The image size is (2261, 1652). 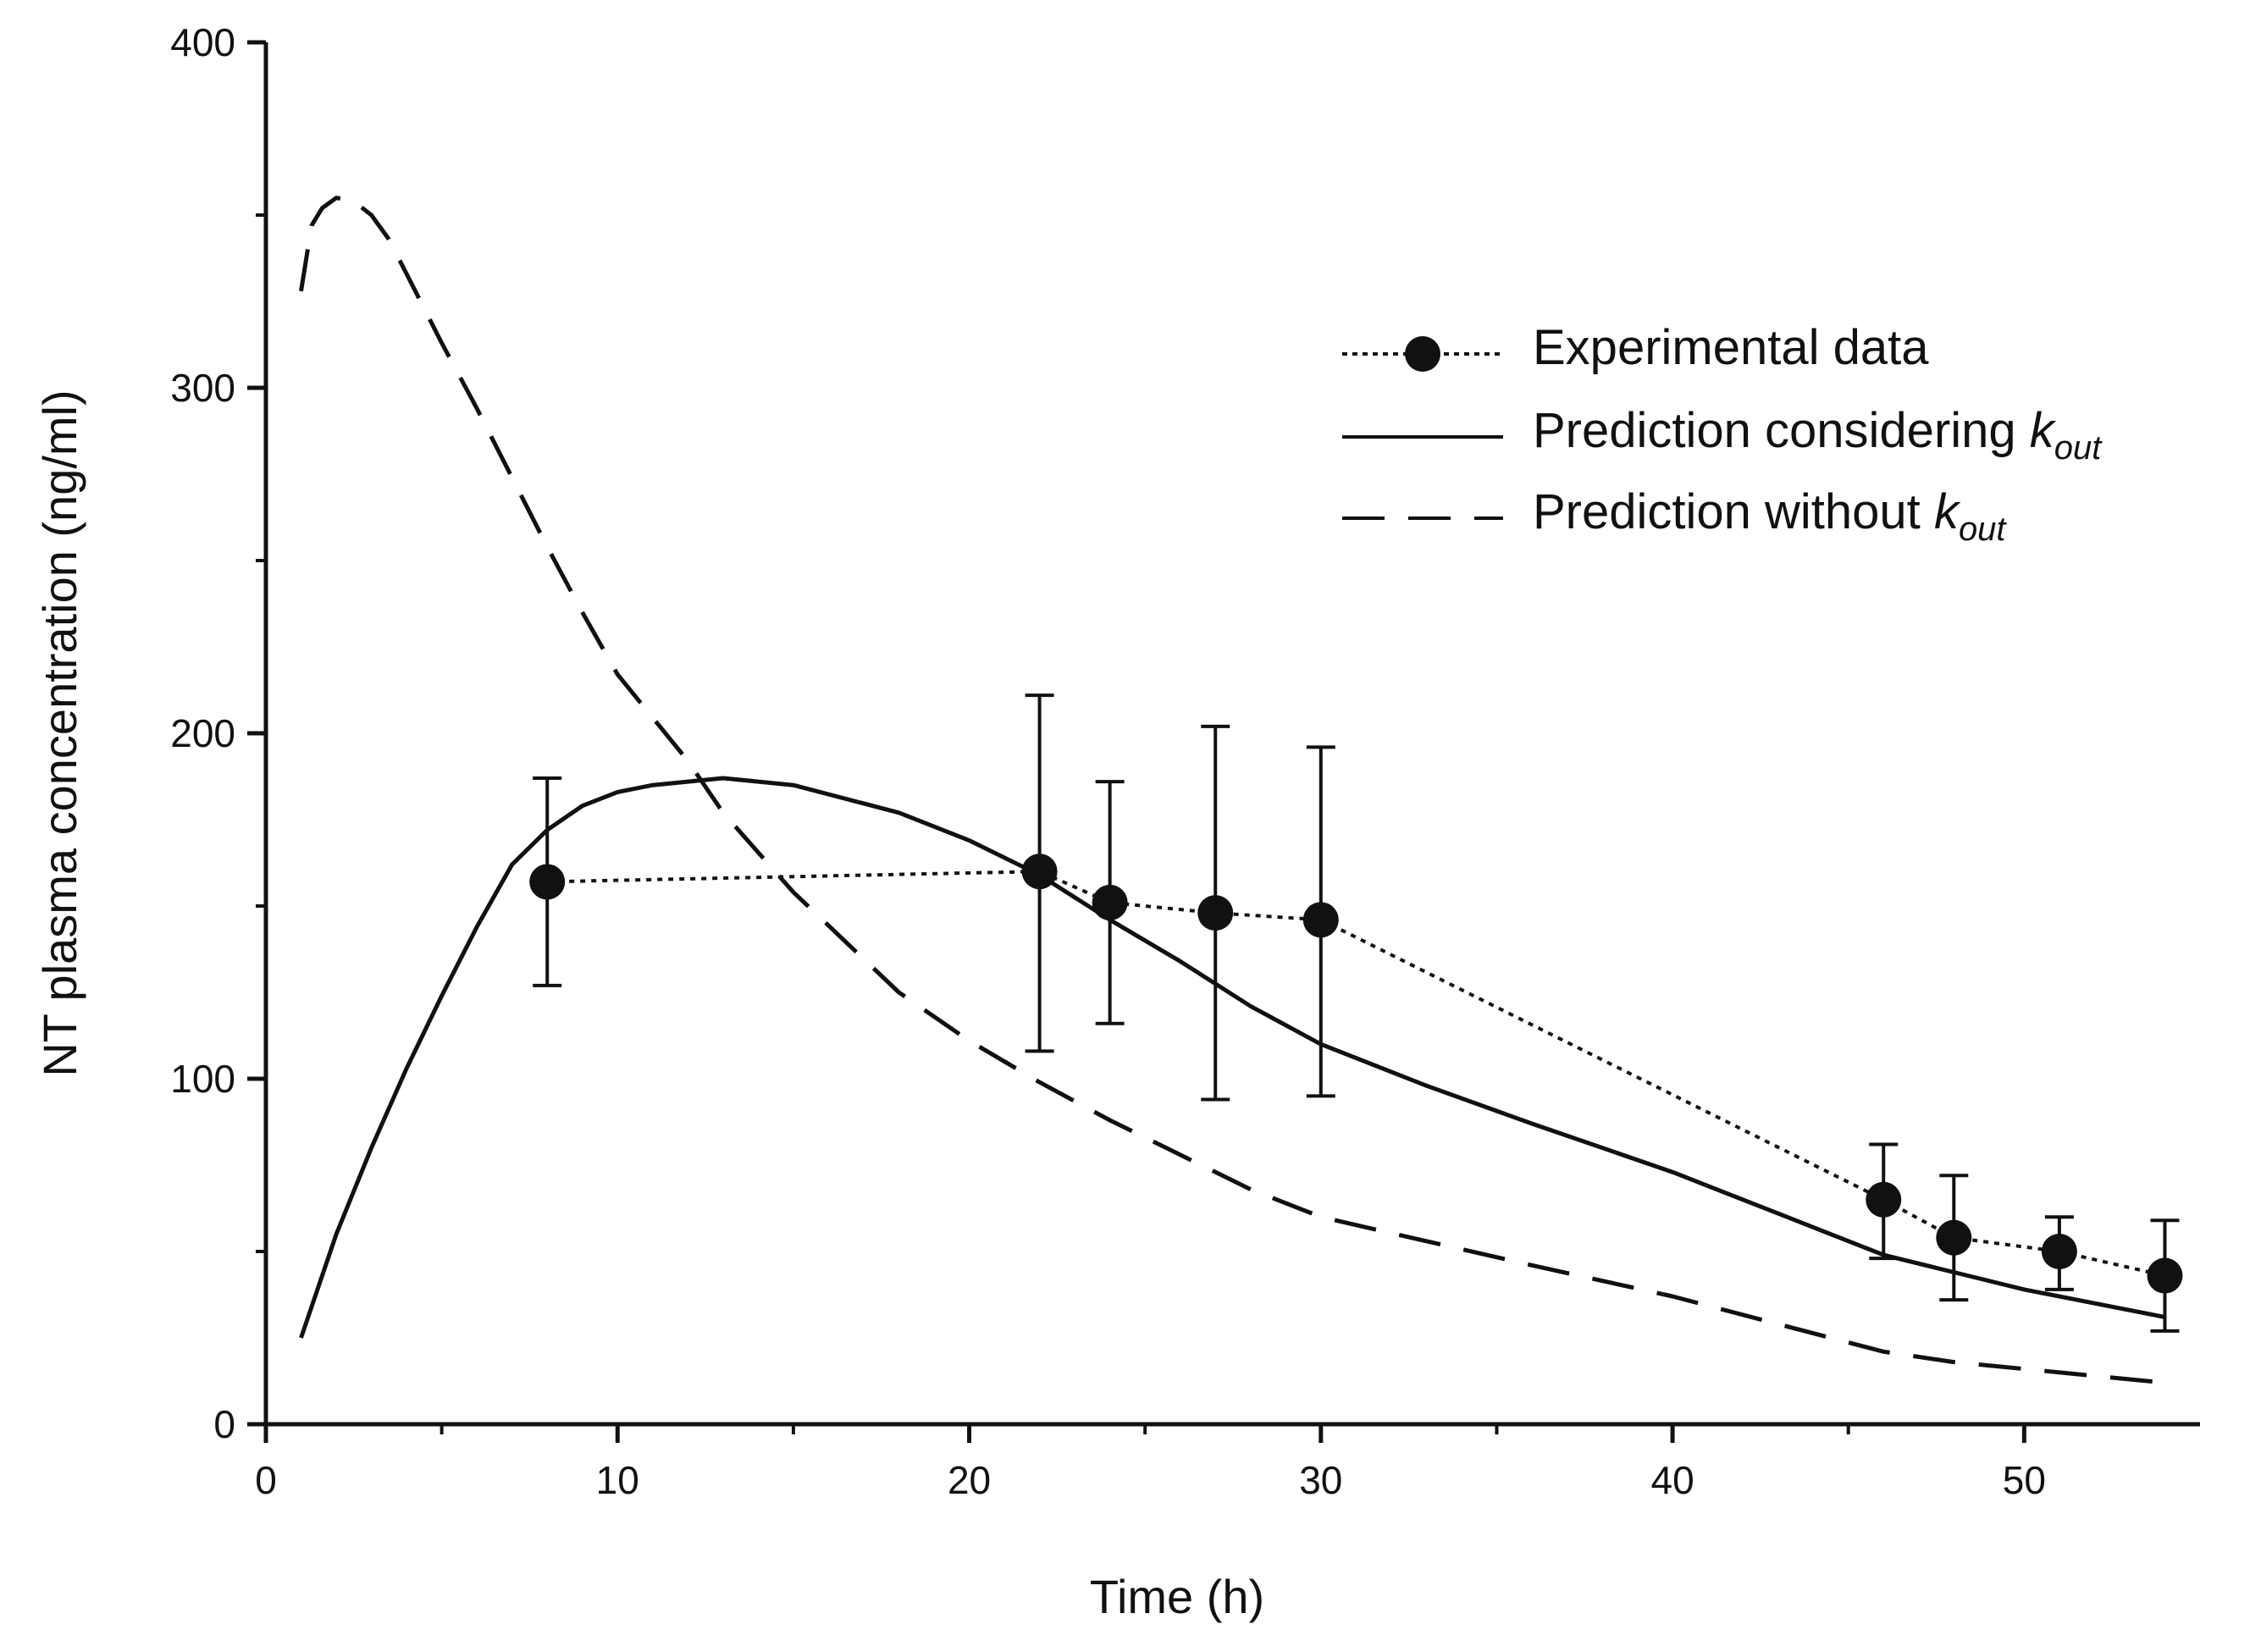 What do you see at coordinates (224, 1424) in the screenshot?
I see `y-tick-label: 0` at bounding box center [224, 1424].